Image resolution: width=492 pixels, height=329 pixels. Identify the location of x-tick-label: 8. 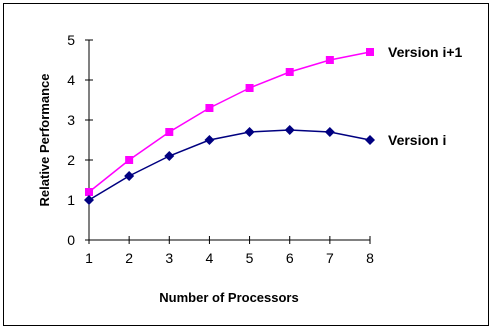
(370, 258).